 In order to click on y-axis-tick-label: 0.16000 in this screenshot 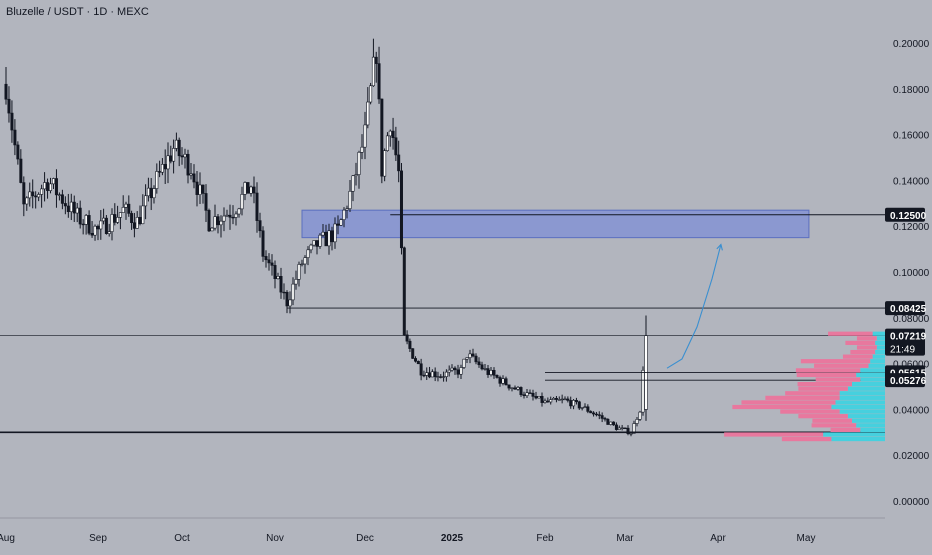, I will do `click(911, 136)`.